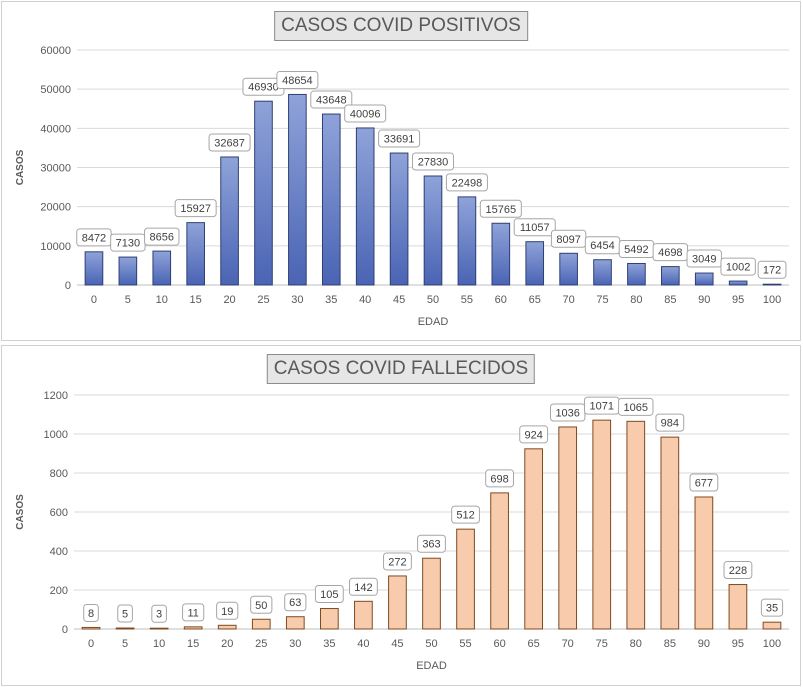  Describe the element at coordinates (55, 51) in the screenshot. I see `y-tick-label: 60000` at that location.